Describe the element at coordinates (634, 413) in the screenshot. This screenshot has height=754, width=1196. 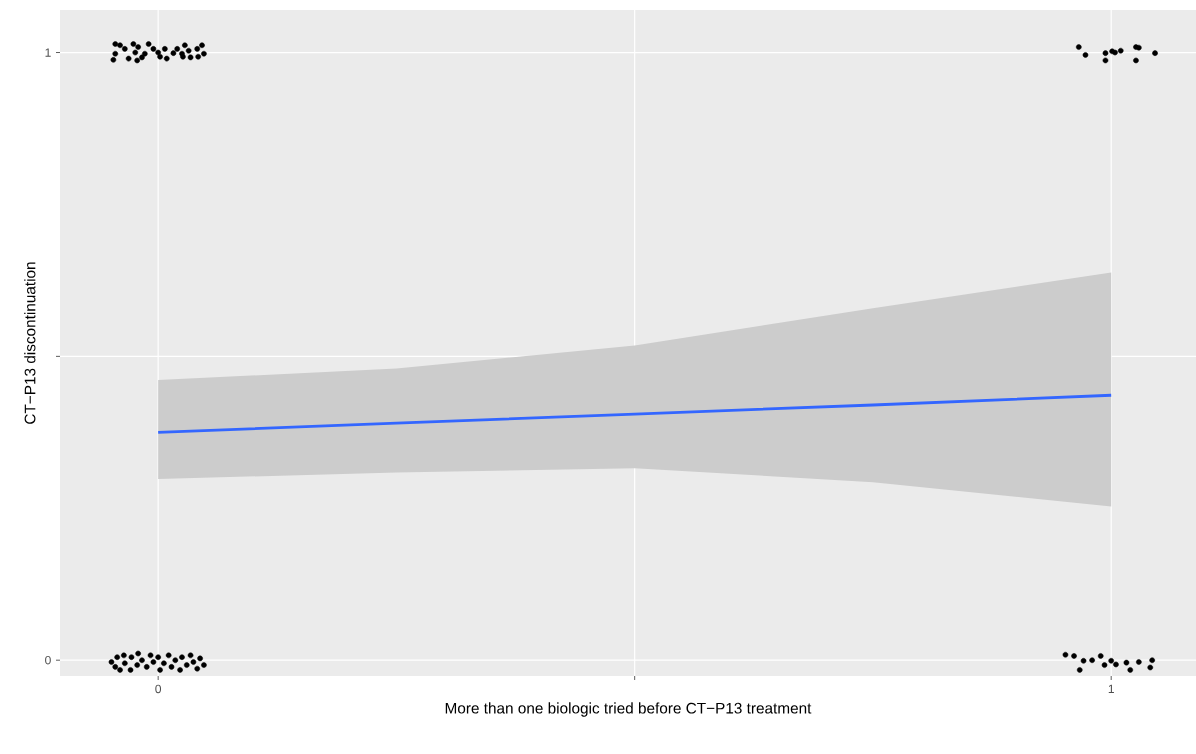
I see `line-series` at that location.